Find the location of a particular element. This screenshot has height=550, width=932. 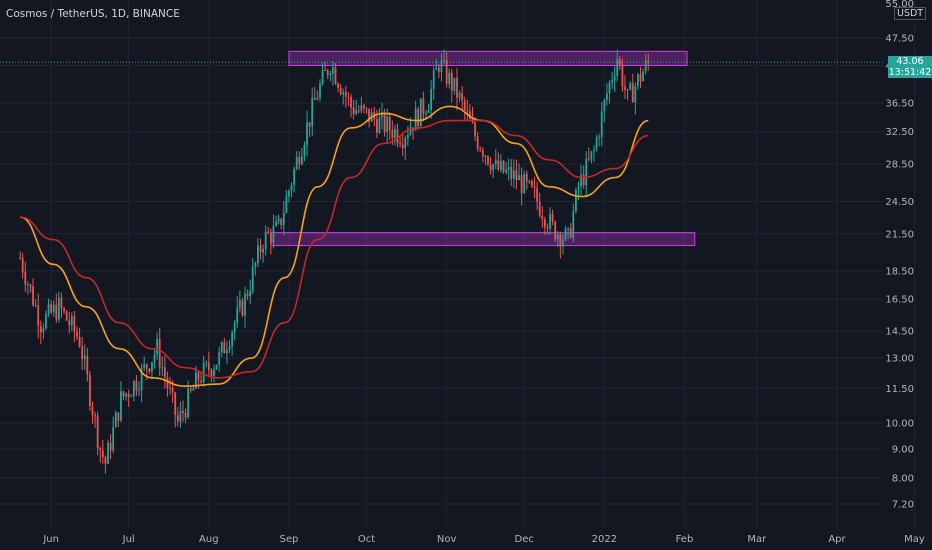

price-tick-label: 14.50 is located at coordinates (899, 332).